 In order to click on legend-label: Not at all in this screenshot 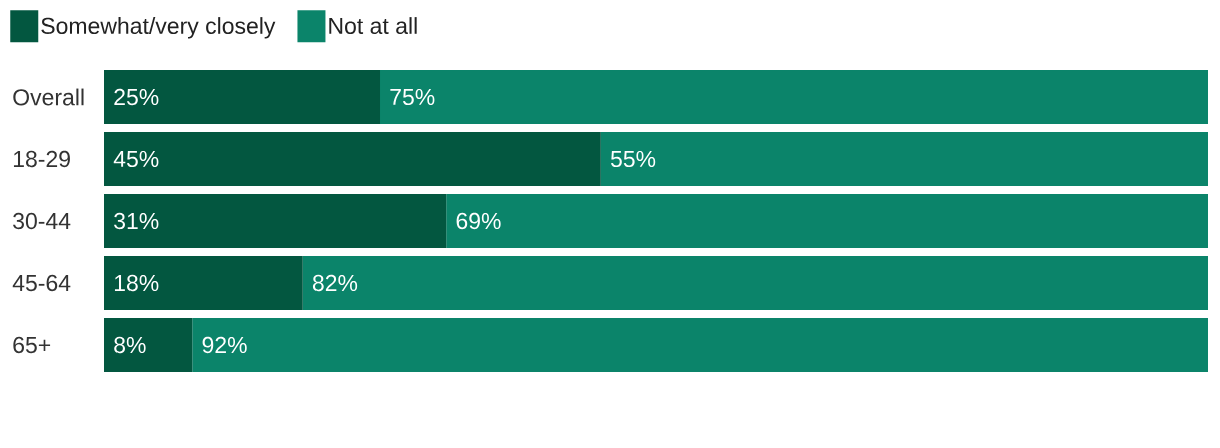, I will do `click(373, 25)`.